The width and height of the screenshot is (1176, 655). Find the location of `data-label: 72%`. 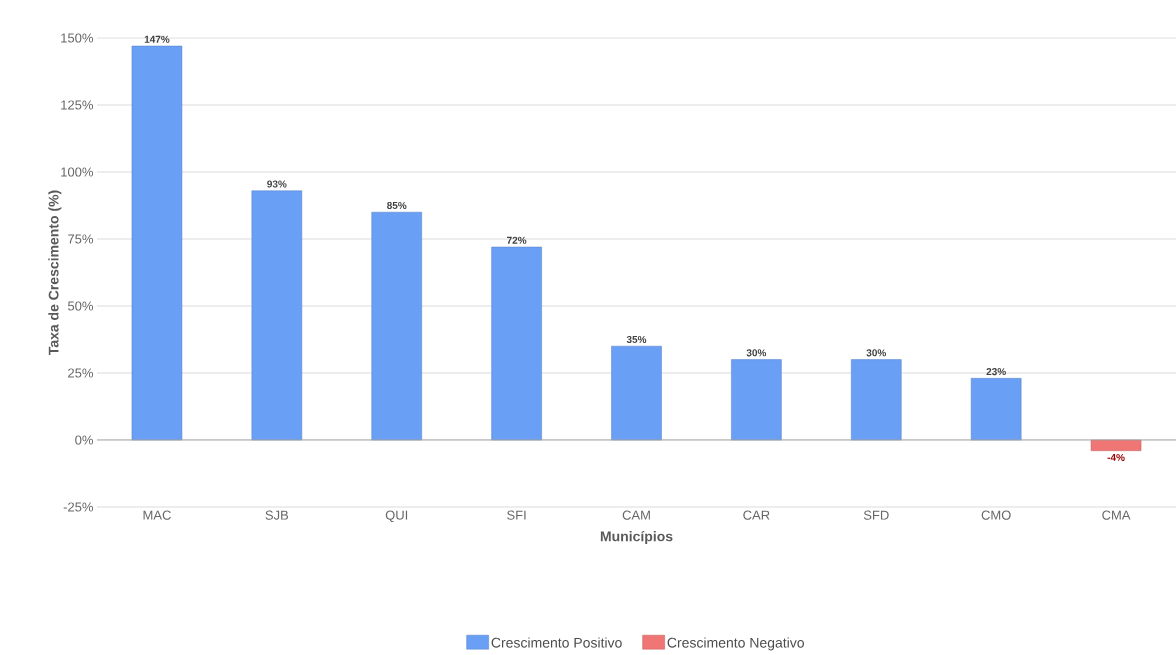

data-label: 72% is located at coordinates (517, 240).